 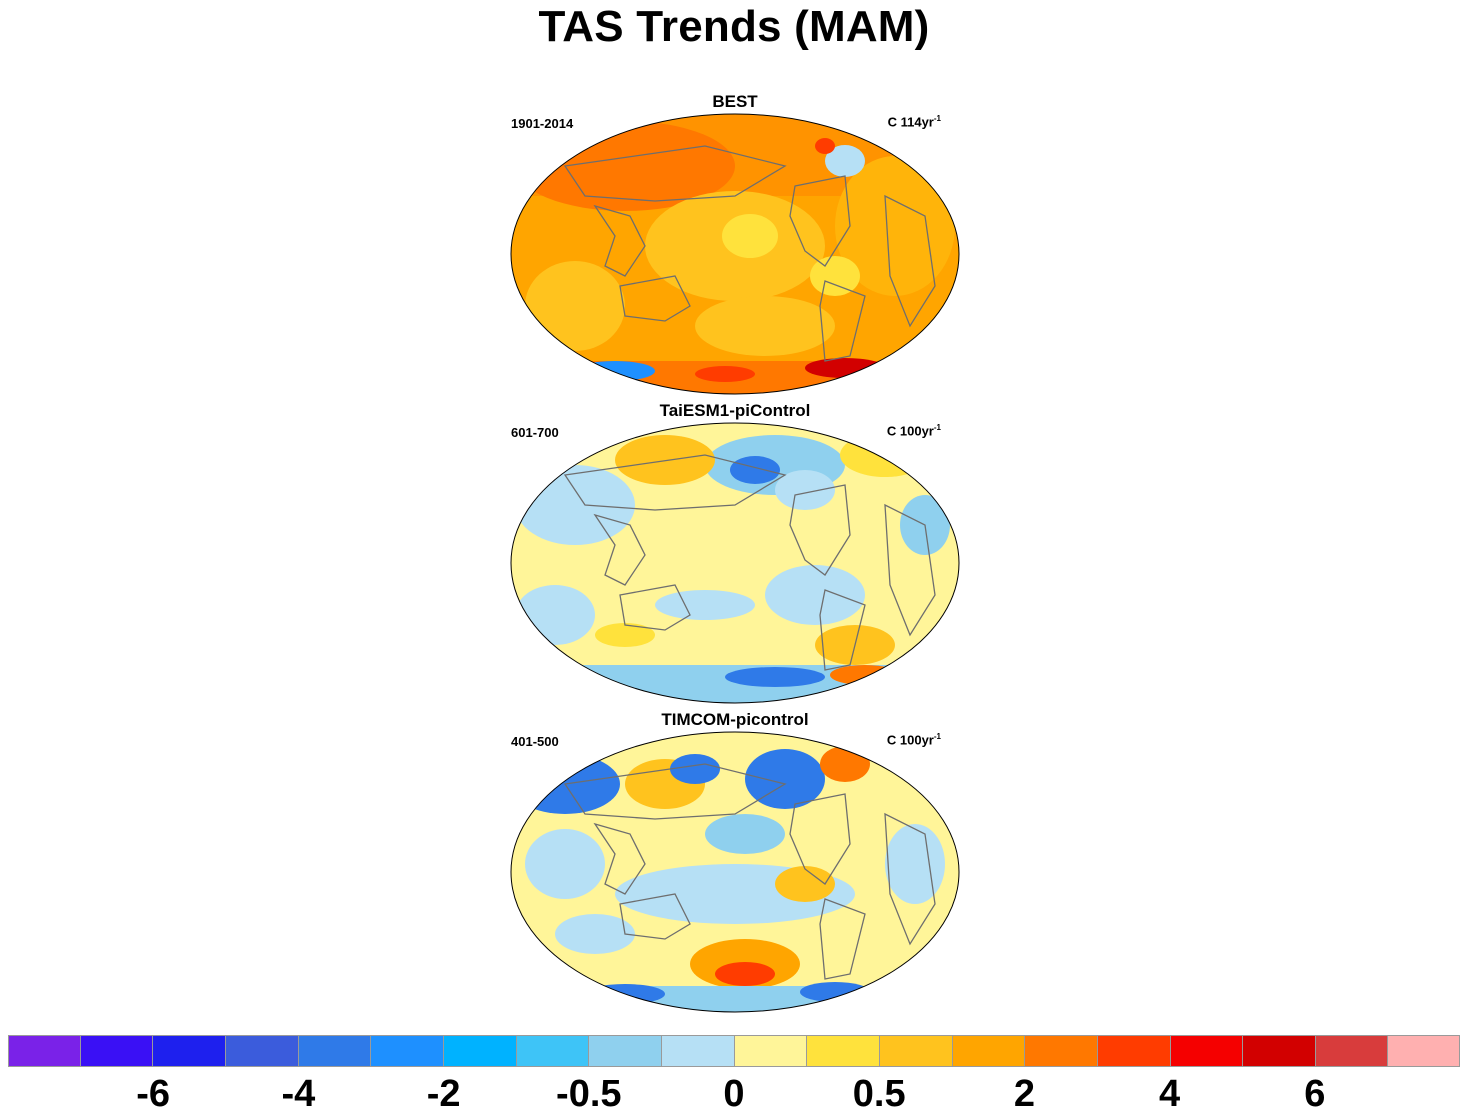 I want to click on panel-period: 601-700, so click(x=535, y=432).